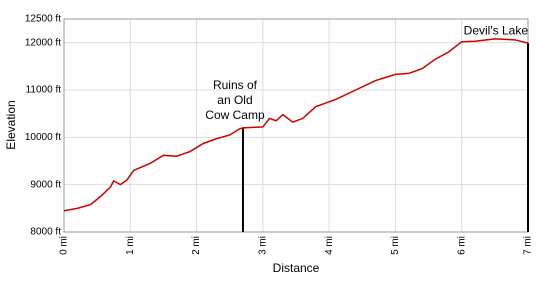 The width and height of the screenshot is (550, 288). What do you see at coordinates (44, 90) in the screenshot?
I see `y-tick-label: 11000 ft` at bounding box center [44, 90].